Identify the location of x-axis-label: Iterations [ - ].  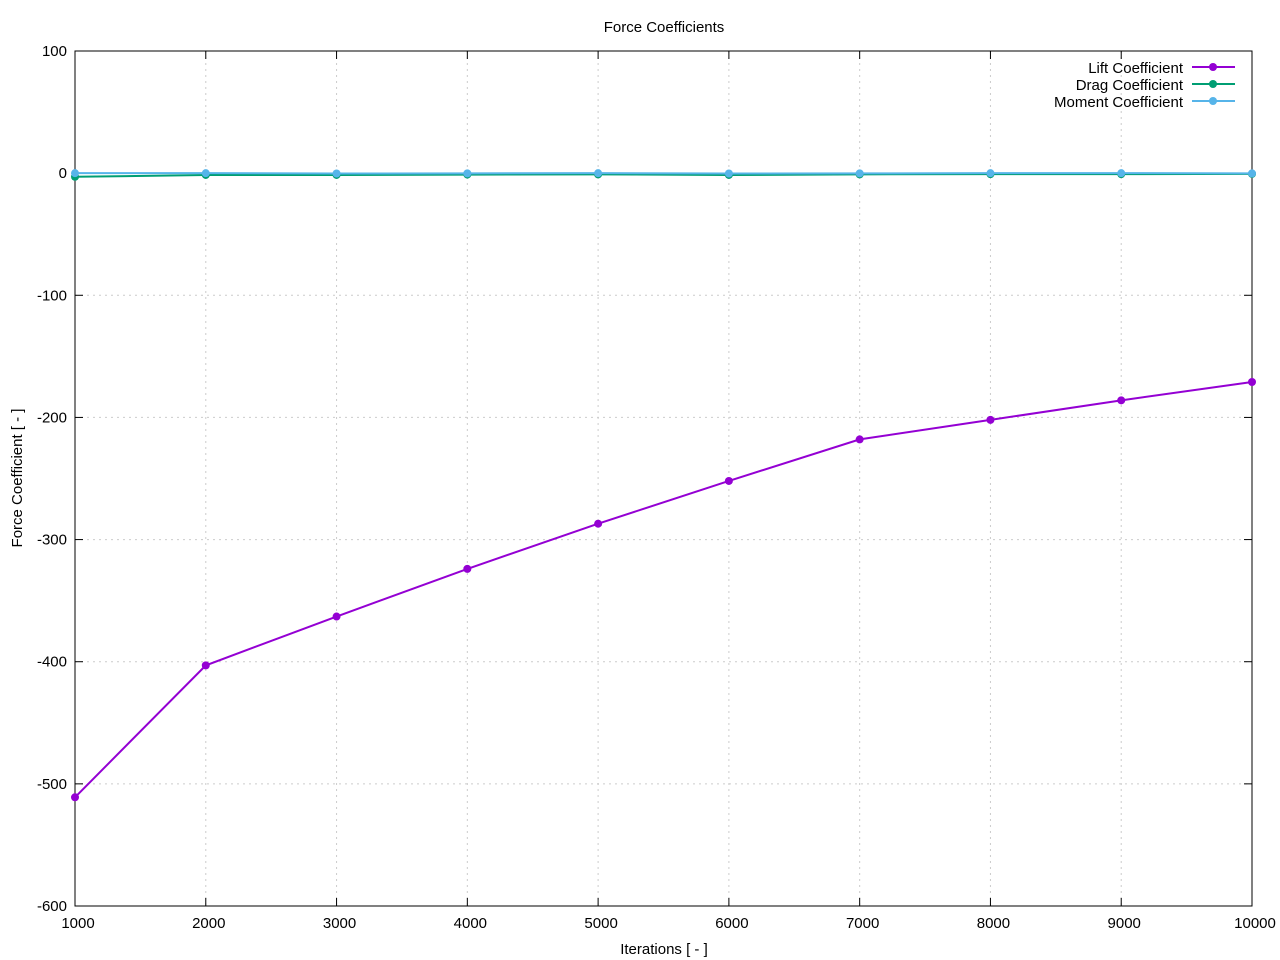
(664, 949).